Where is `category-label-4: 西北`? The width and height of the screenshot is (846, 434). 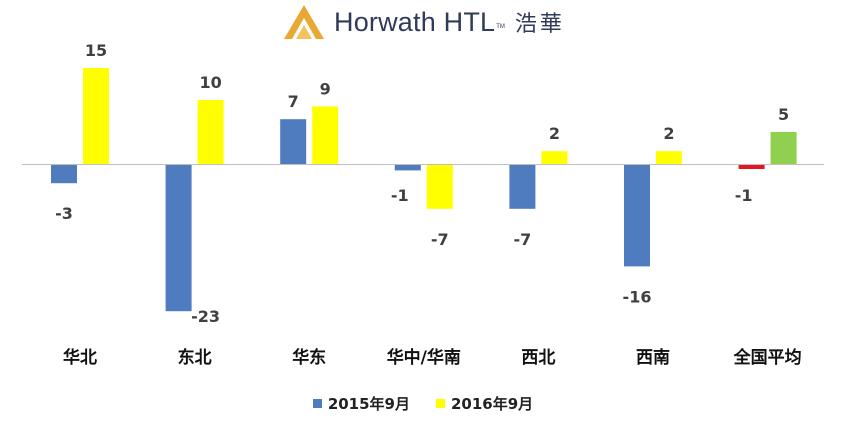 category-label-4: 西北 is located at coordinates (538, 358).